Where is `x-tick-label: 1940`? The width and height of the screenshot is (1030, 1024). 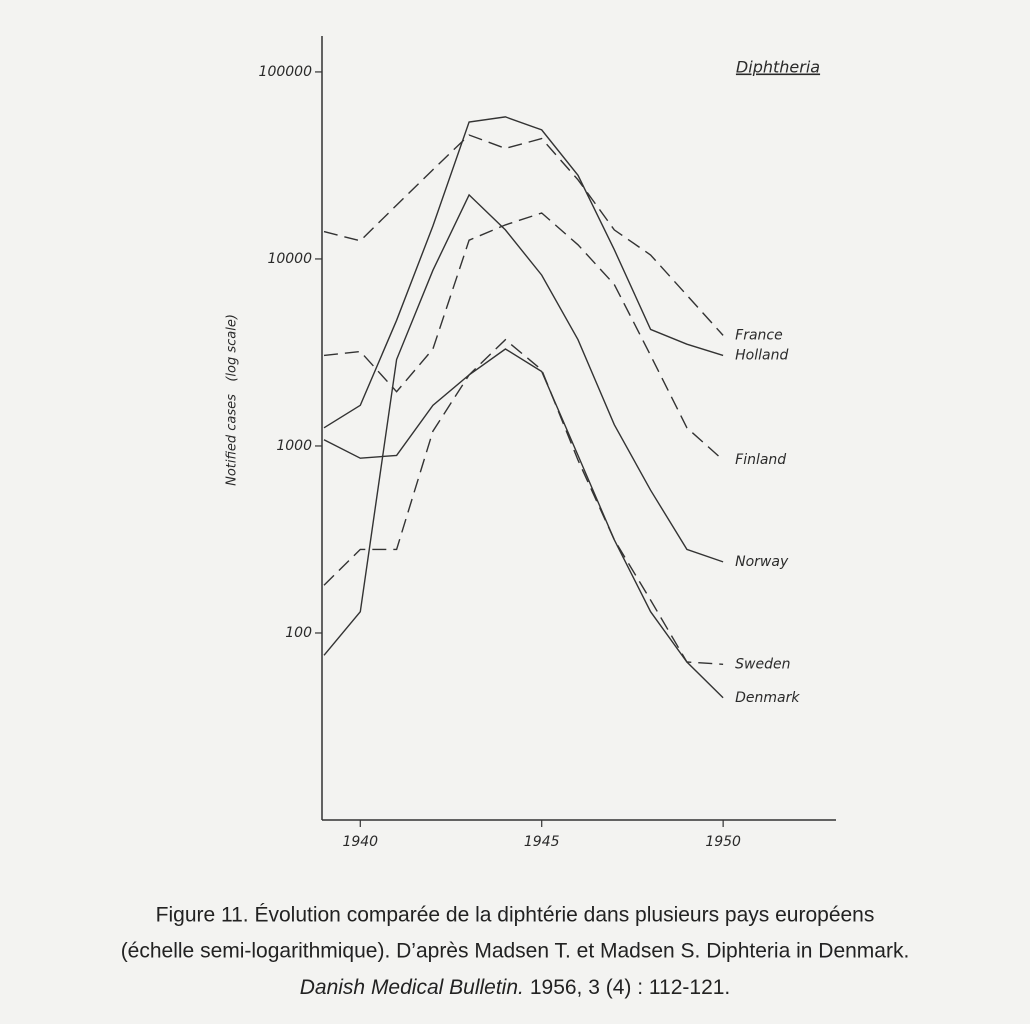
x-tick-label: 1940 is located at coordinates (360, 842).